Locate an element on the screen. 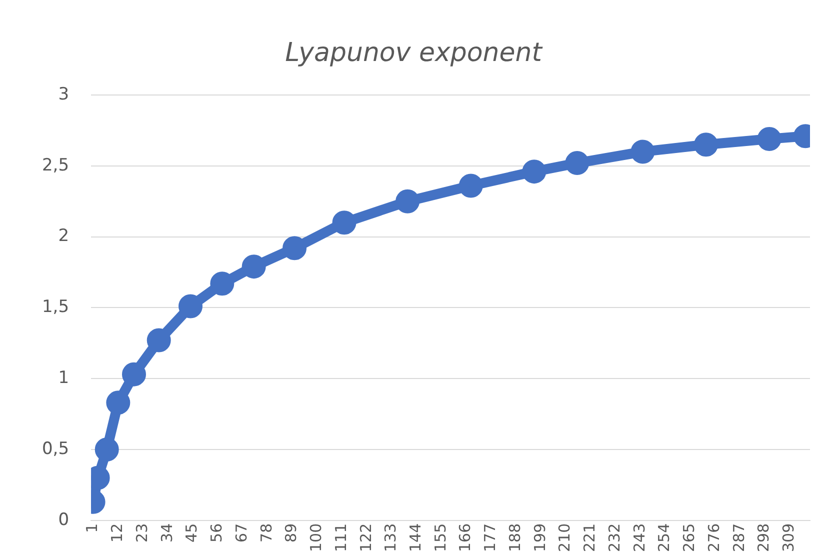  x-tick-label: 34 is located at coordinates (167, 532).